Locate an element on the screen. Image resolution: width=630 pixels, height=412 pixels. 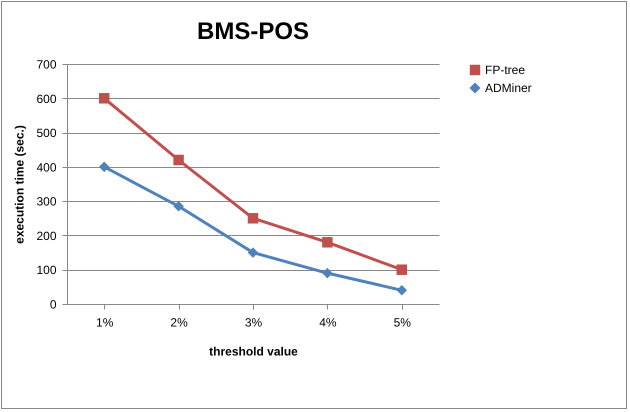
chart-title: BMS-POS is located at coordinates (253, 31).